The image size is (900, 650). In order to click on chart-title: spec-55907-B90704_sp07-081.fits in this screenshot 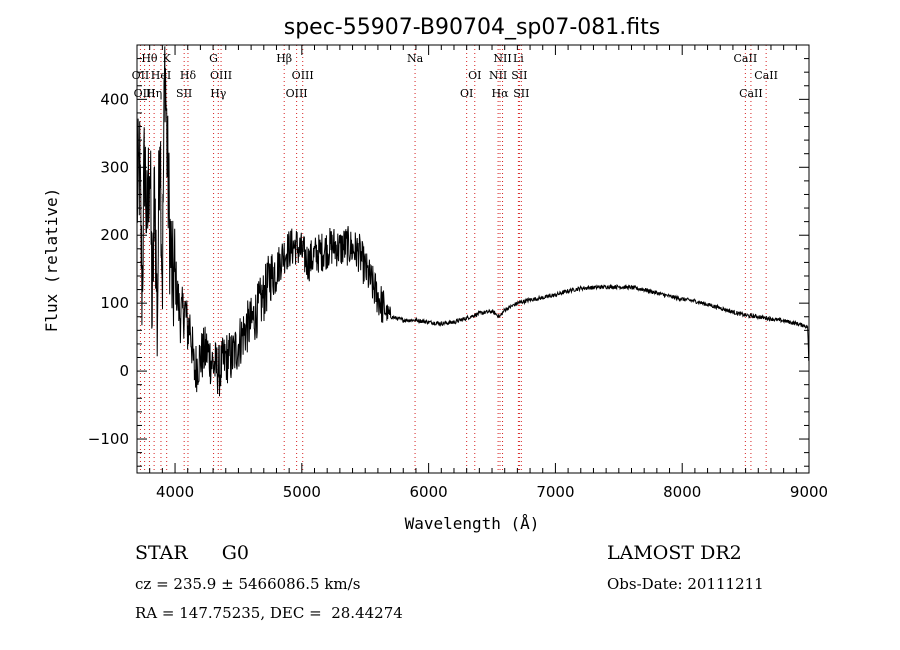, I will do `click(472, 27)`.